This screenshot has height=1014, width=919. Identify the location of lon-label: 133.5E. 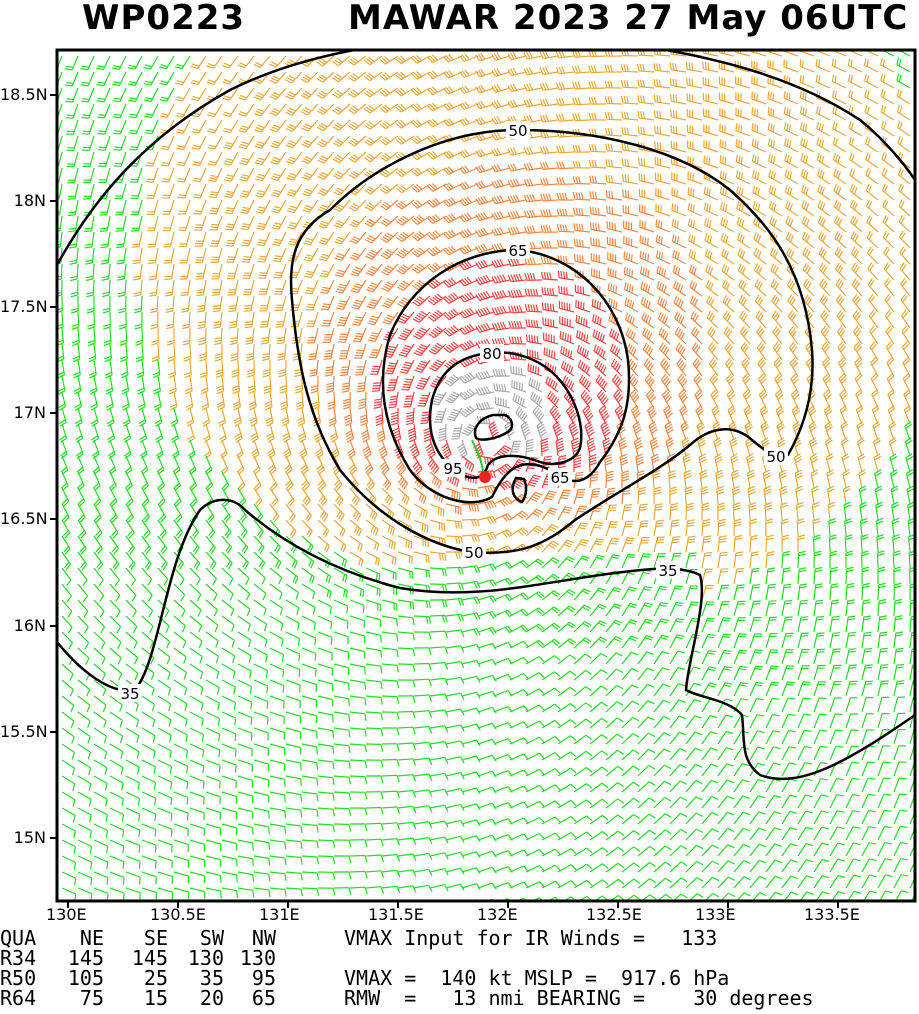
(832, 914).